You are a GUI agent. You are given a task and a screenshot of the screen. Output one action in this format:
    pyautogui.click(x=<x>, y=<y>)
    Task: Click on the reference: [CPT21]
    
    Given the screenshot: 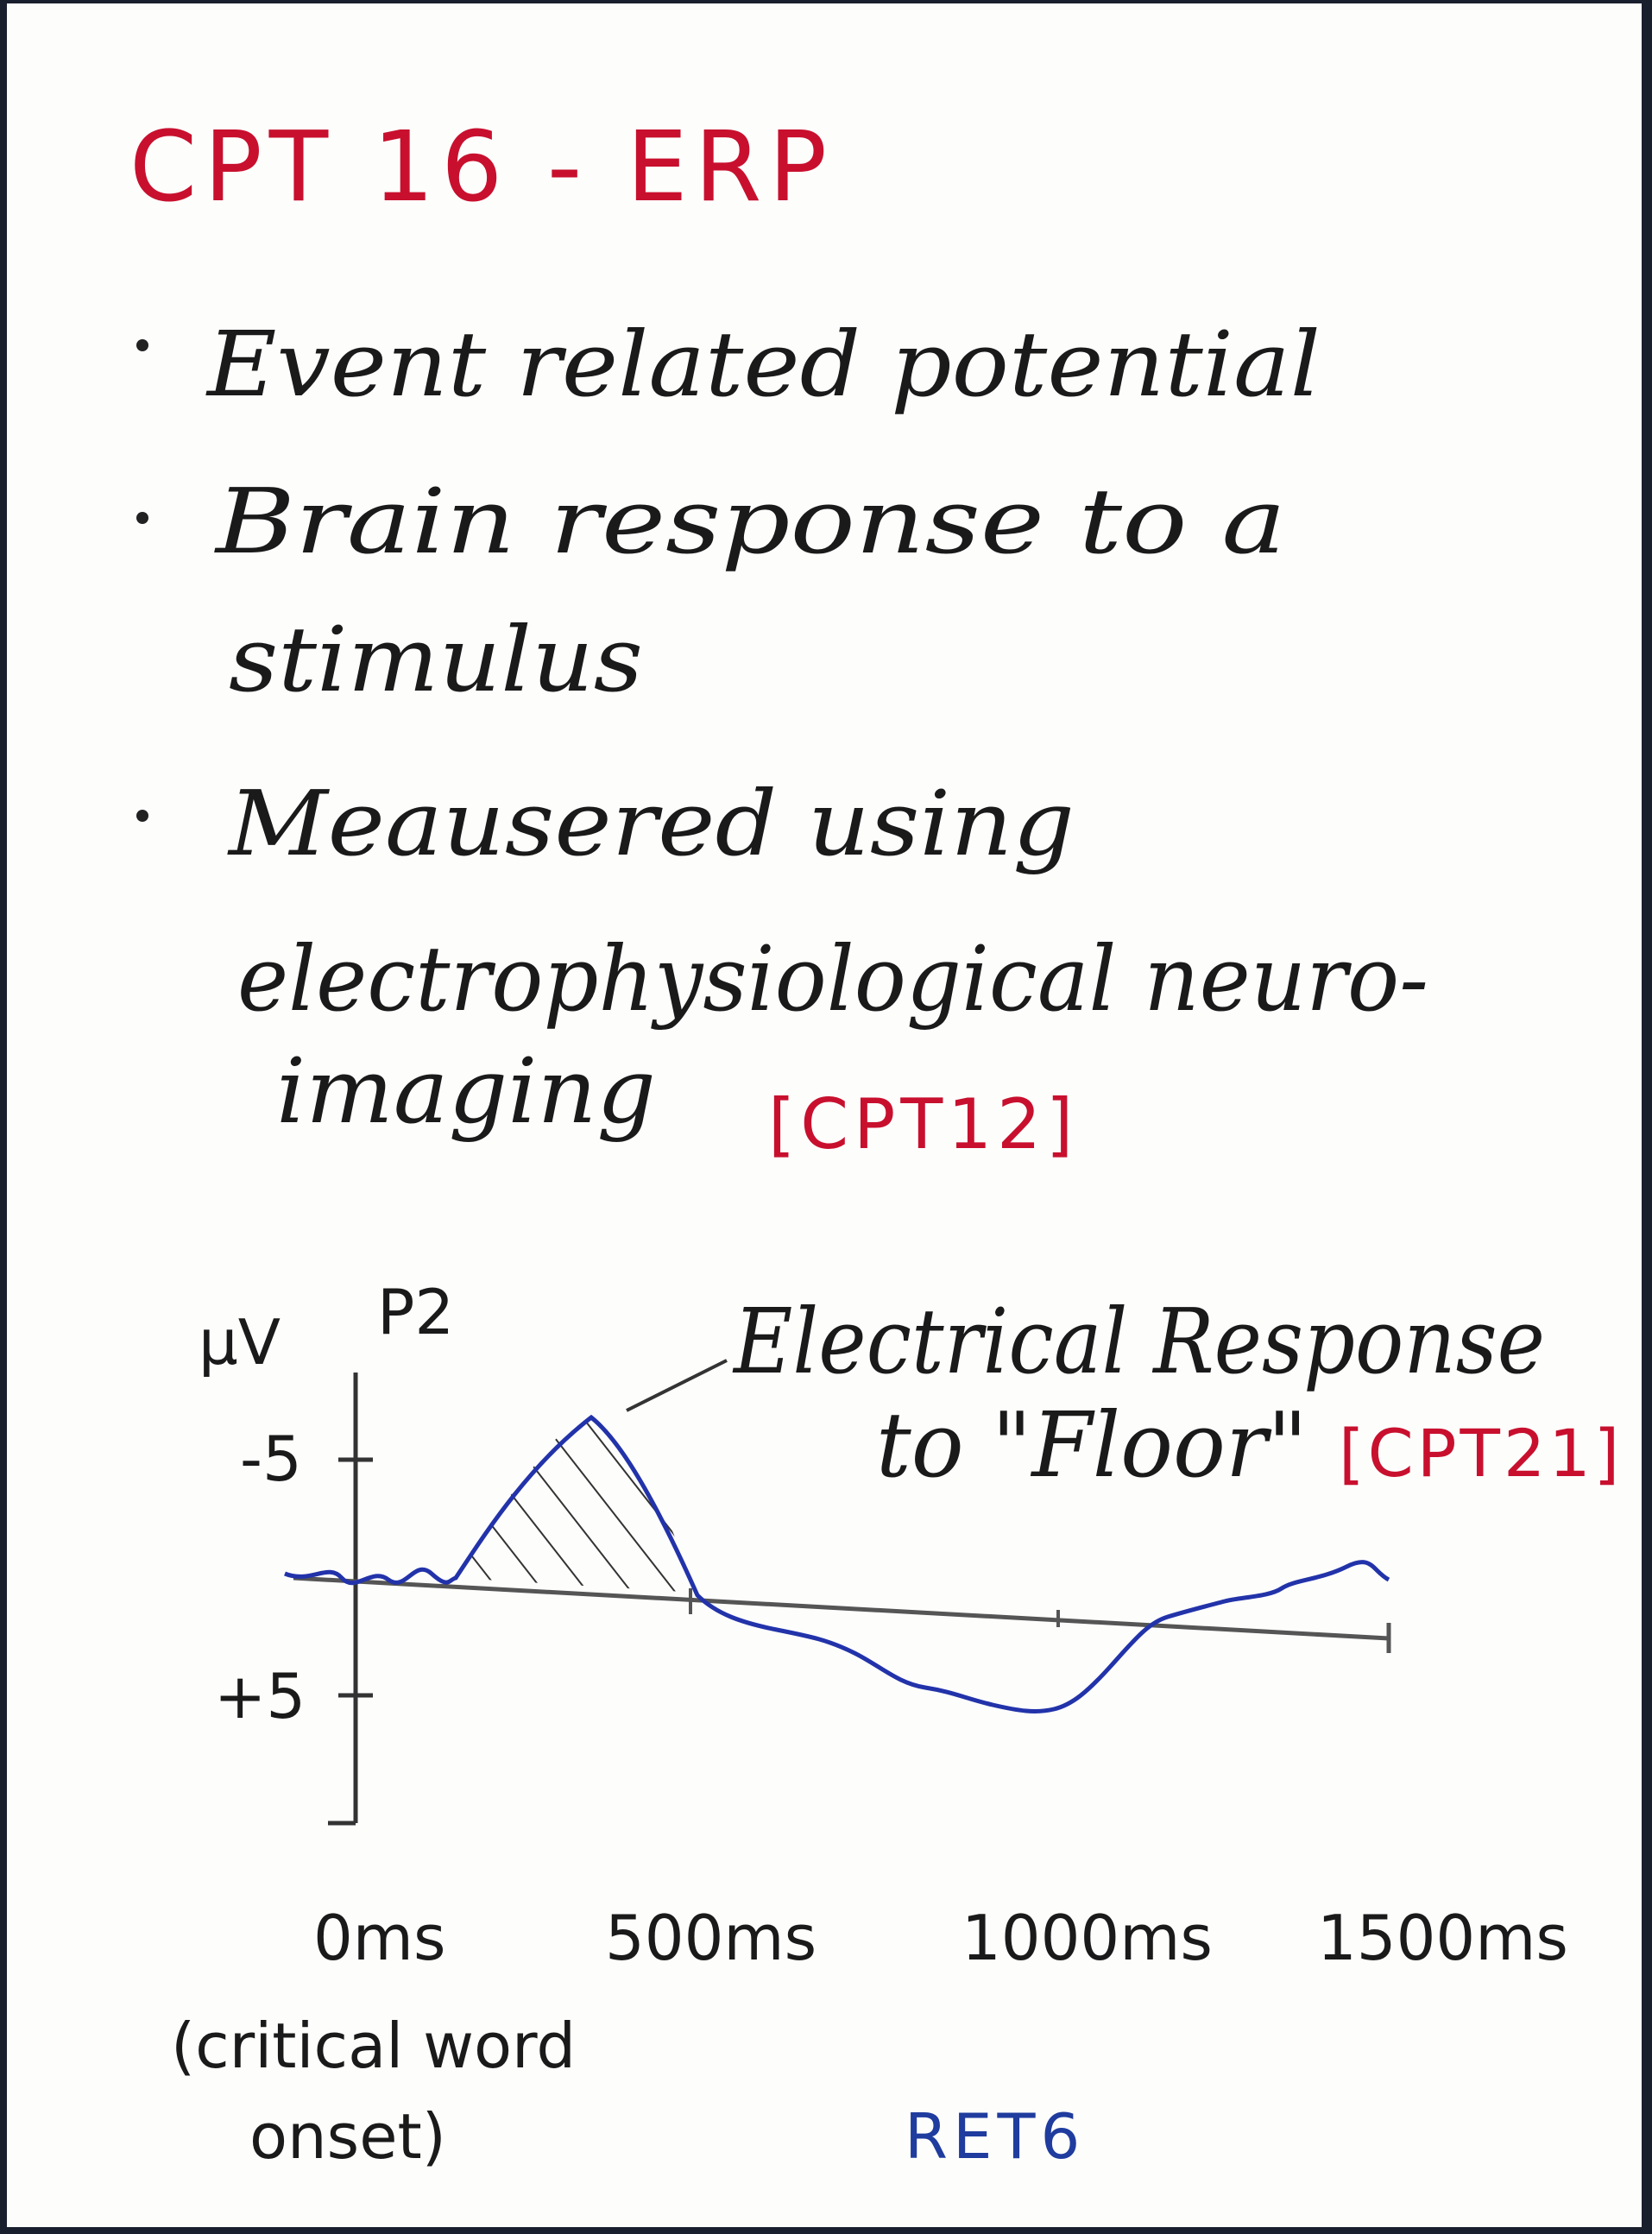 What is the action you would take?
    pyautogui.click(x=1481, y=1453)
    